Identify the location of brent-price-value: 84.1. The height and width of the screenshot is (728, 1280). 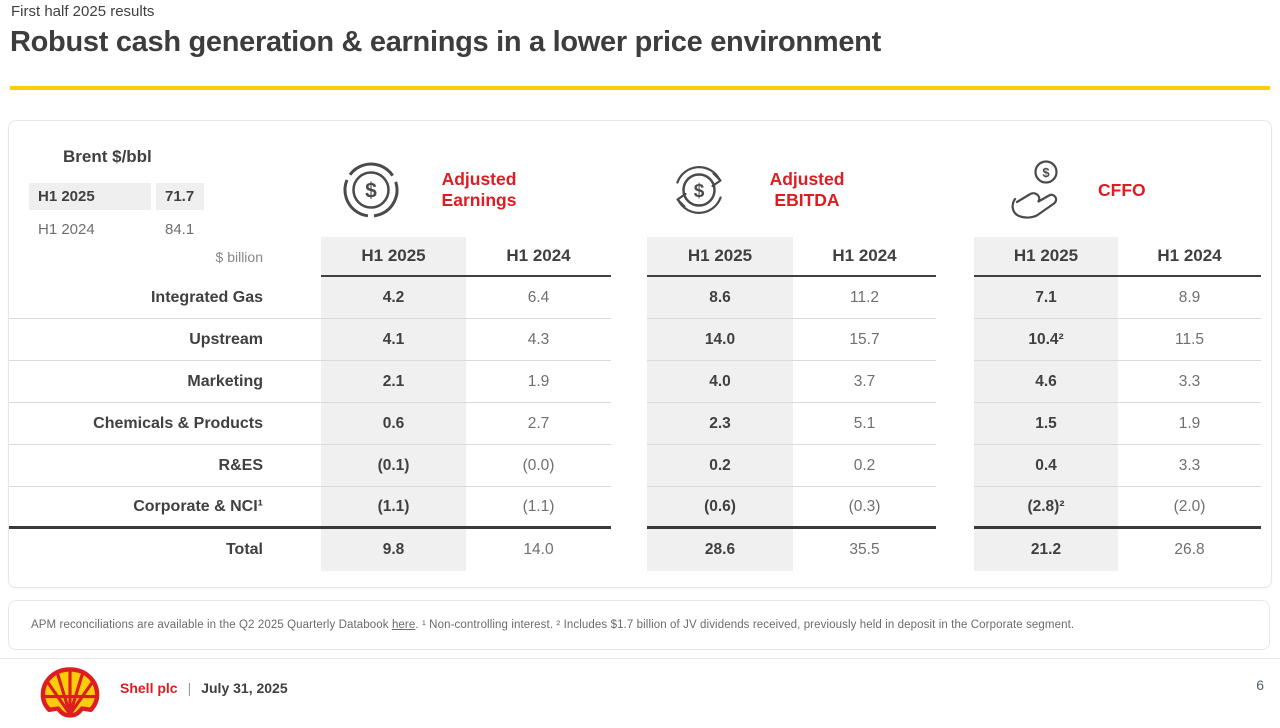
(180, 229).